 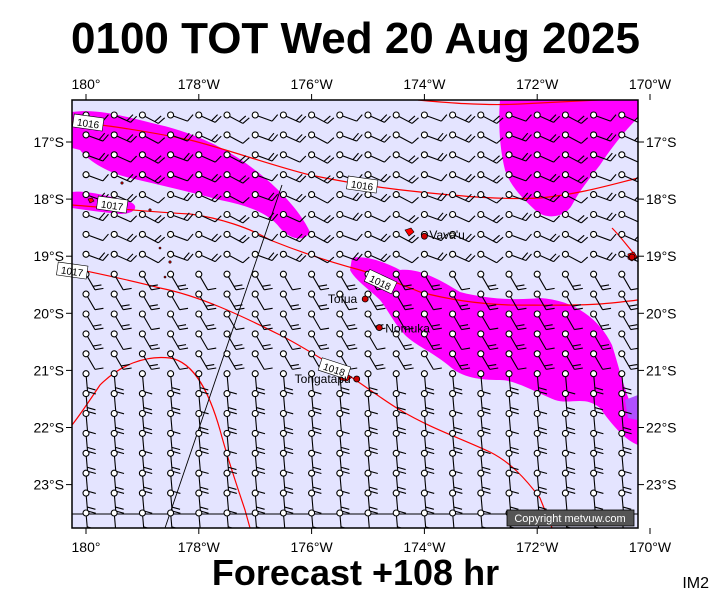 What do you see at coordinates (650, 84) in the screenshot?
I see `lon-label-top: 170°W` at bounding box center [650, 84].